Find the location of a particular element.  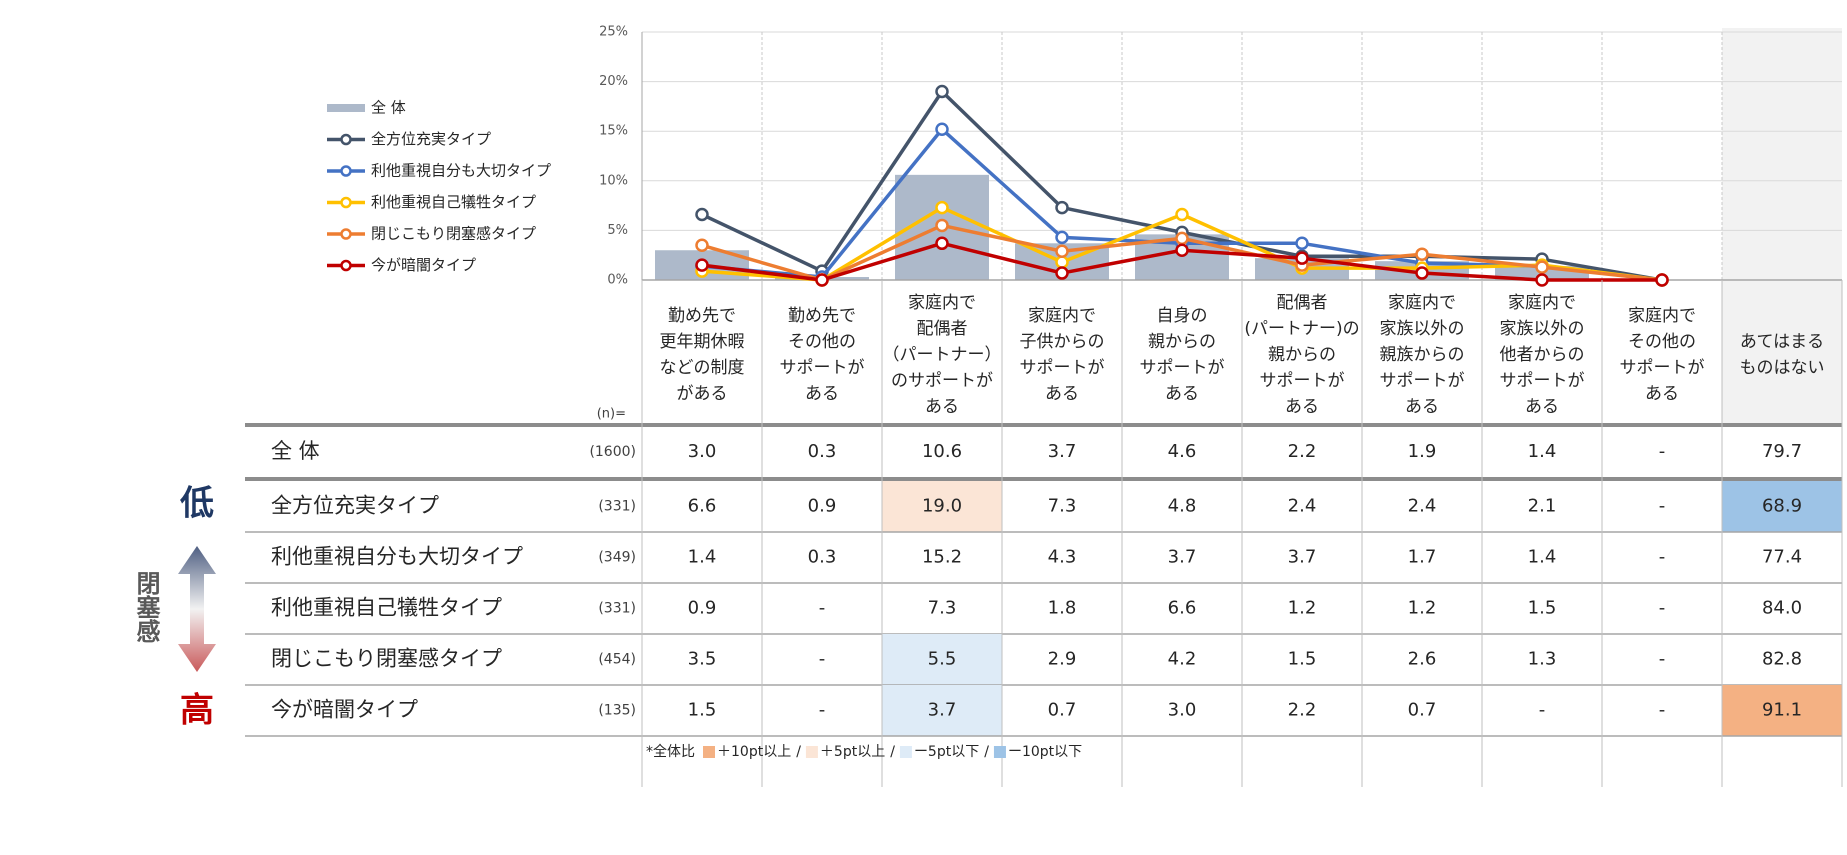

row-label: 利他重視自己犠牲タイプ is located at coordinates (386, 608).